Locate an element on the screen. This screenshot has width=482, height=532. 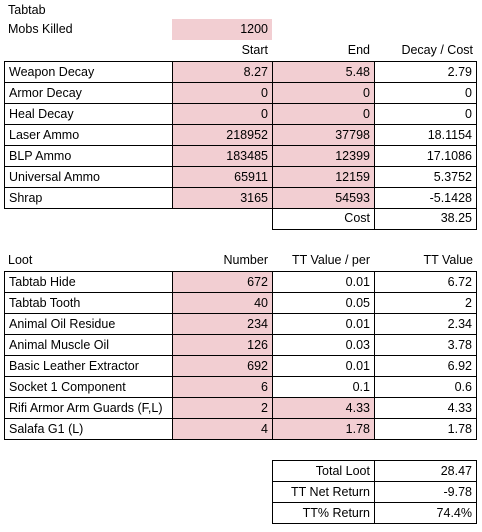
number-cell: 4 is located at coordinates (222, 429).